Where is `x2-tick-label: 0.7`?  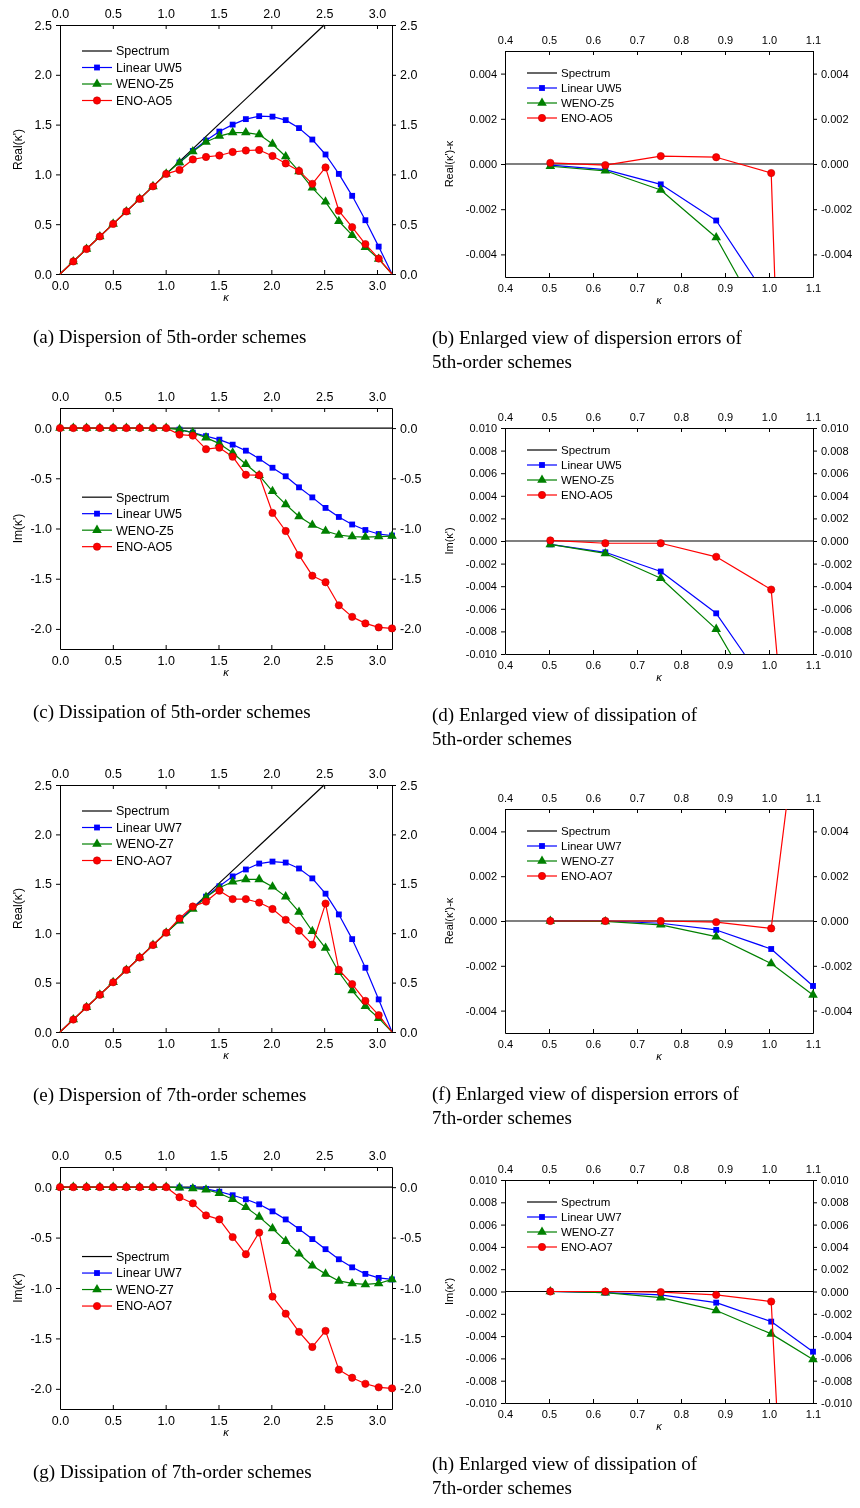 x2-tick-label: 0.7 is located at coordinates (637, 1169).